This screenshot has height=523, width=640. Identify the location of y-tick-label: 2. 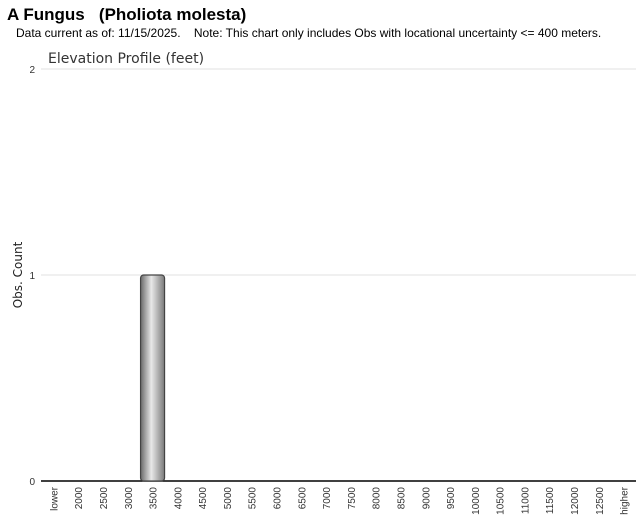
(32, 70).